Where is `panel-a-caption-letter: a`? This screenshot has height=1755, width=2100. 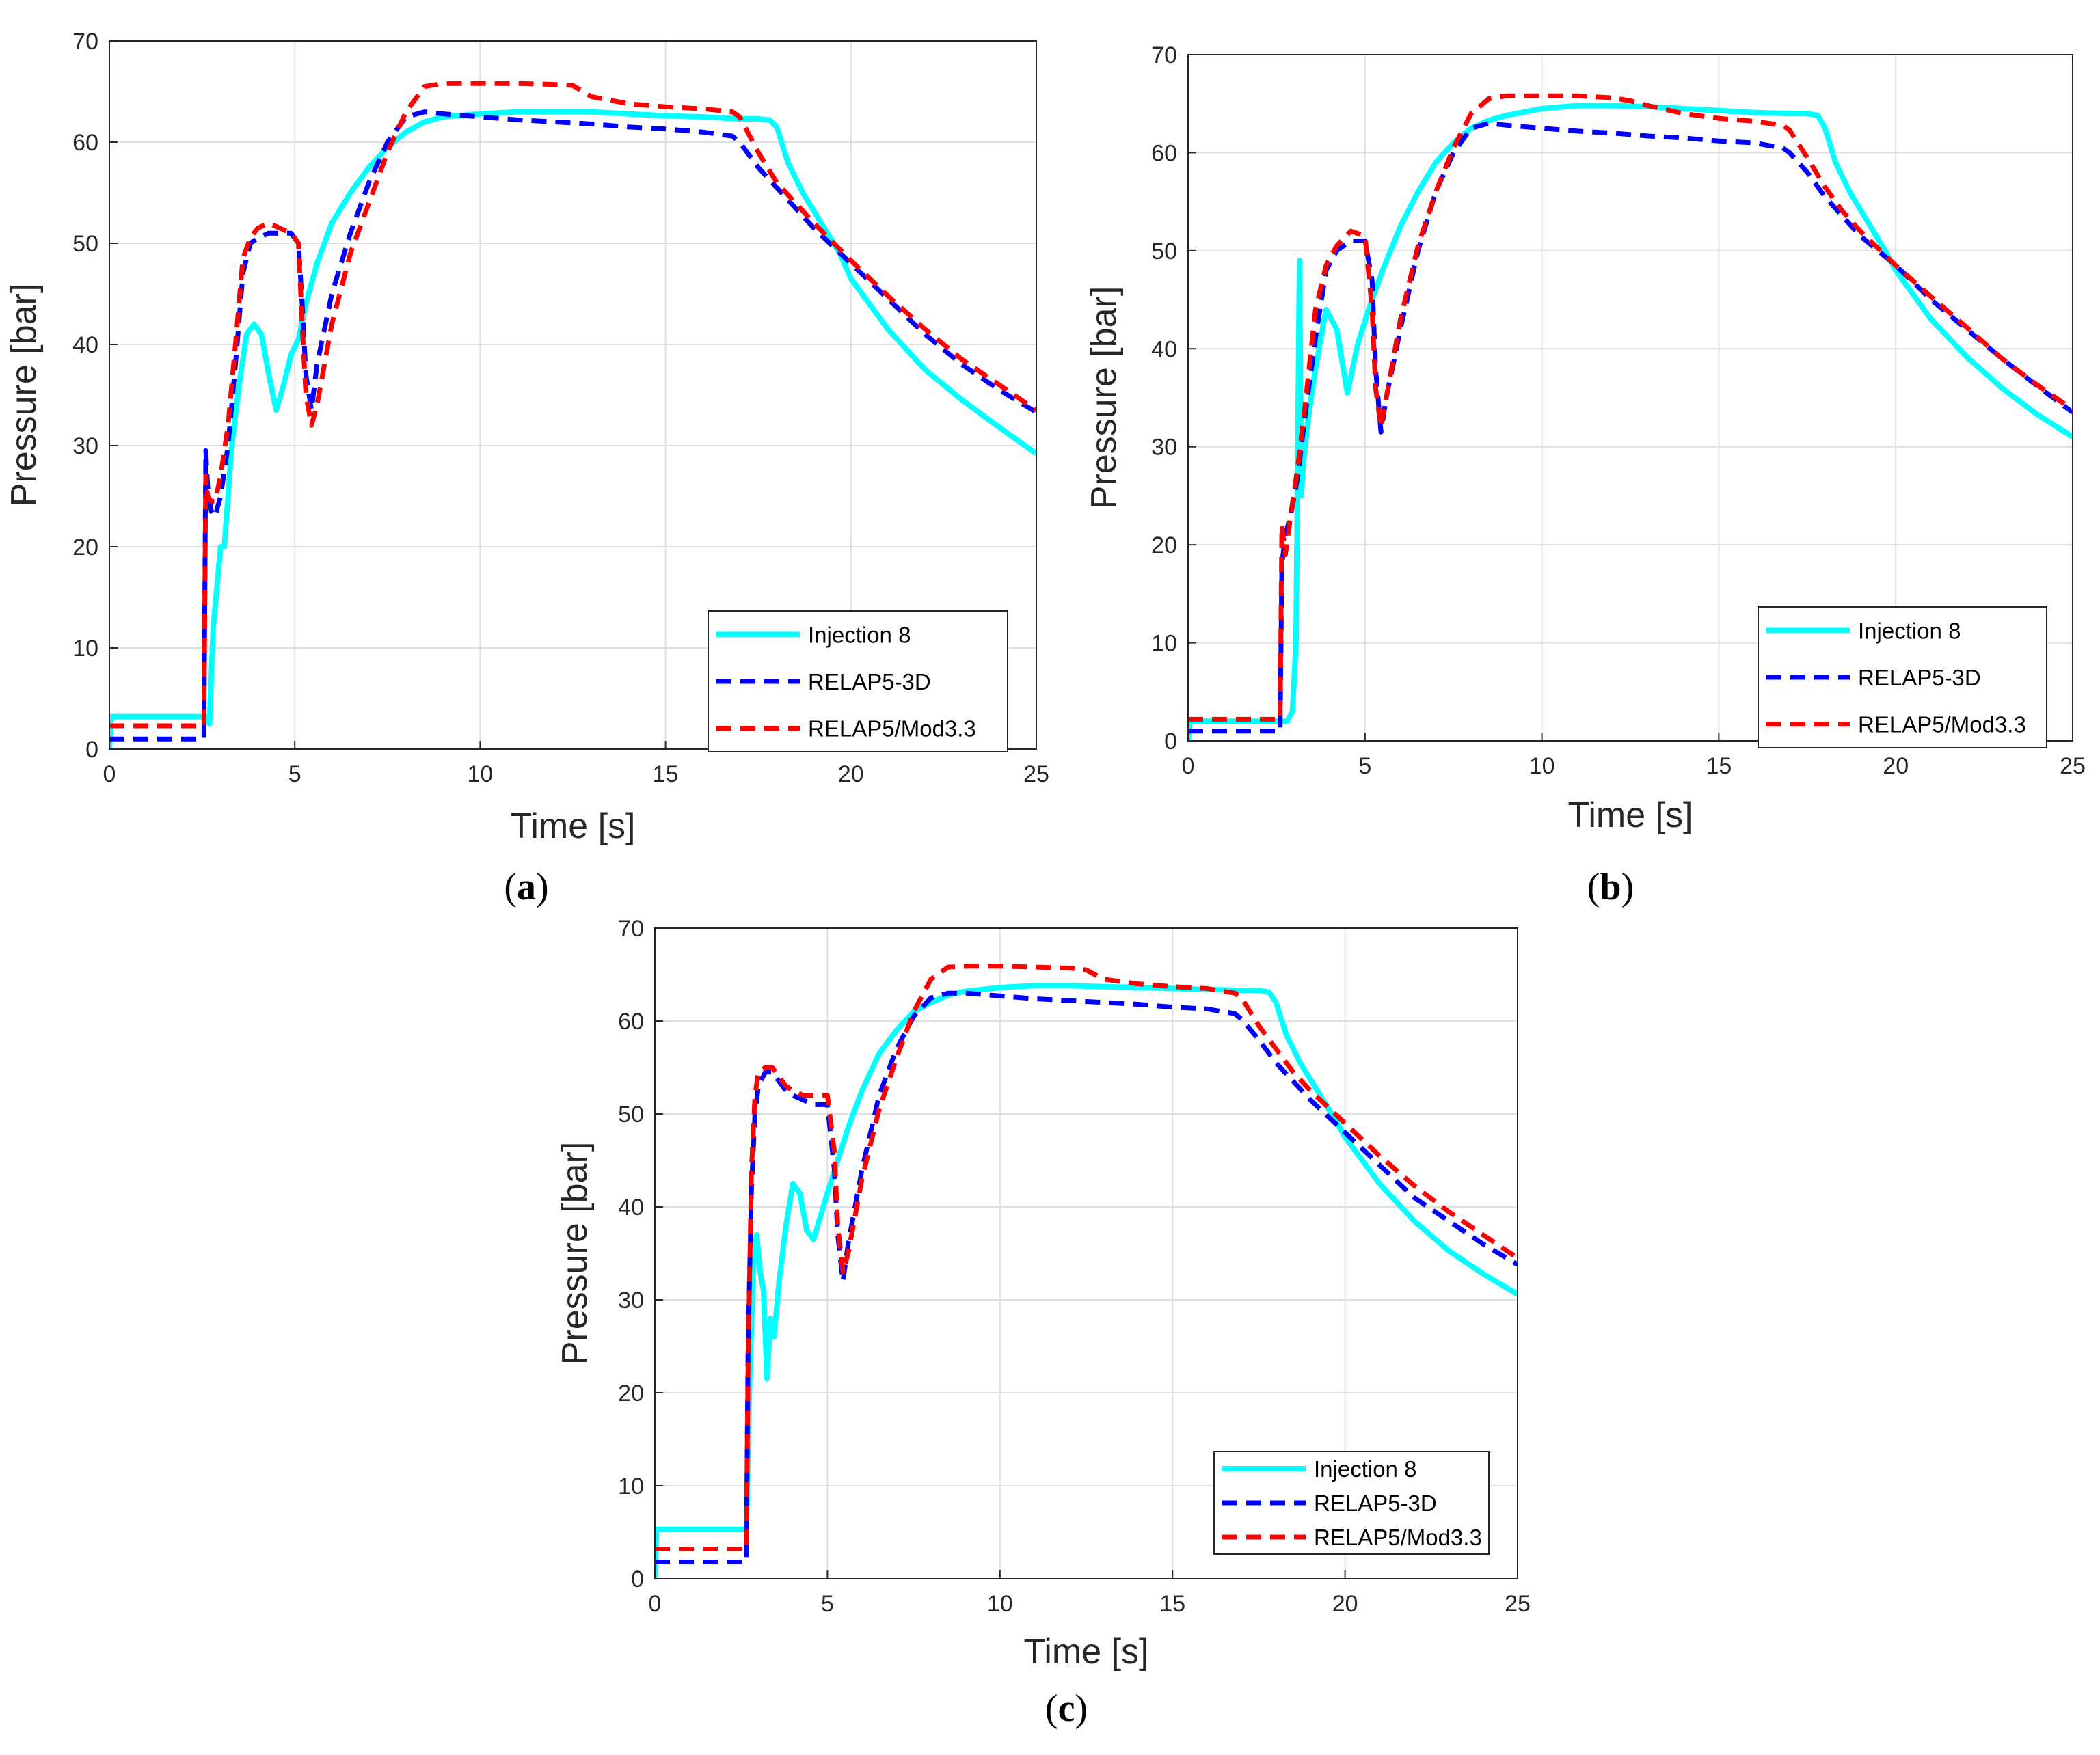 panel-a-caption-letter: a is located at coordinates (526, 887).